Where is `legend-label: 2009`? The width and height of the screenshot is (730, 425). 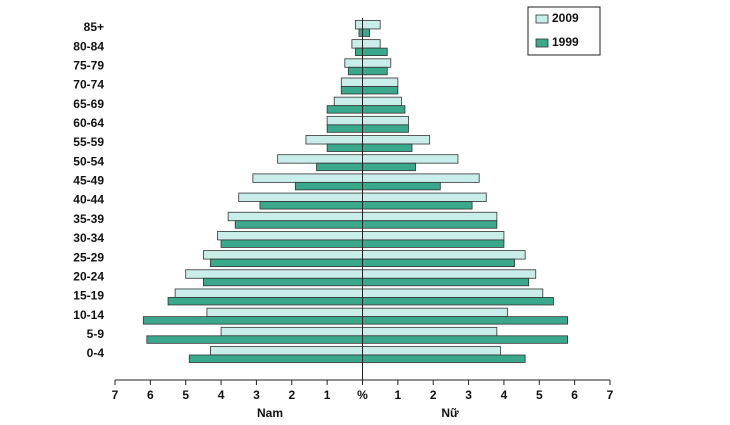
legend-label: 2009 is located at coordinates (565, 18).